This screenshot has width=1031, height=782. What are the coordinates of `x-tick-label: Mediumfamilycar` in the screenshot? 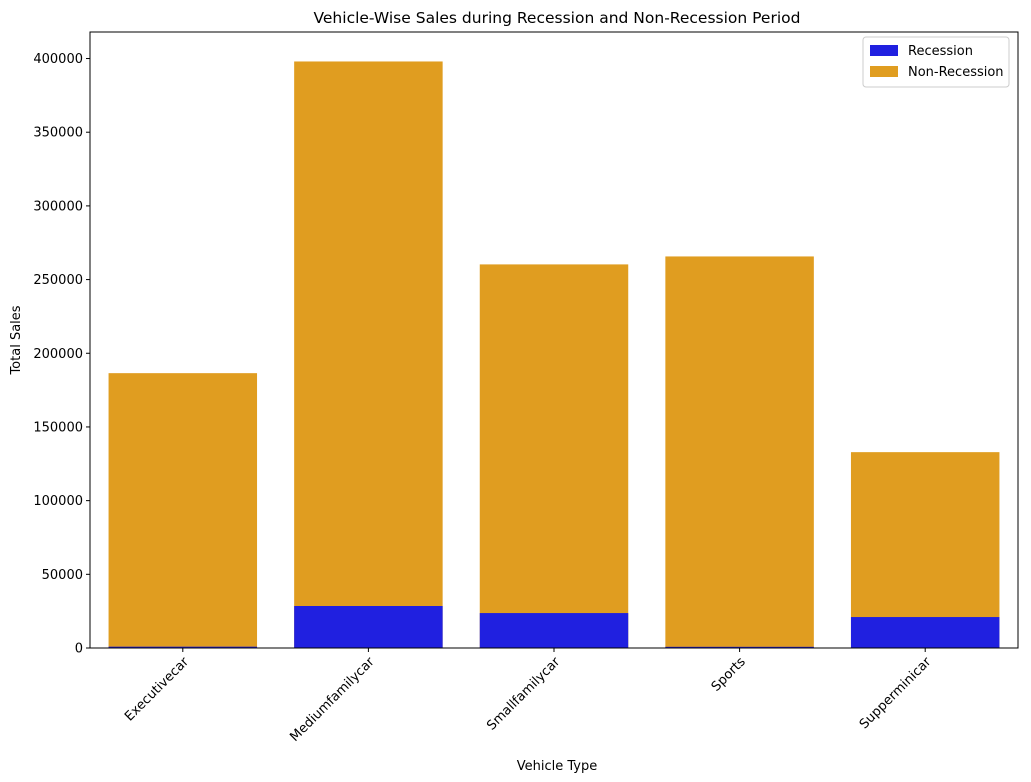 It's located at (332, 699).